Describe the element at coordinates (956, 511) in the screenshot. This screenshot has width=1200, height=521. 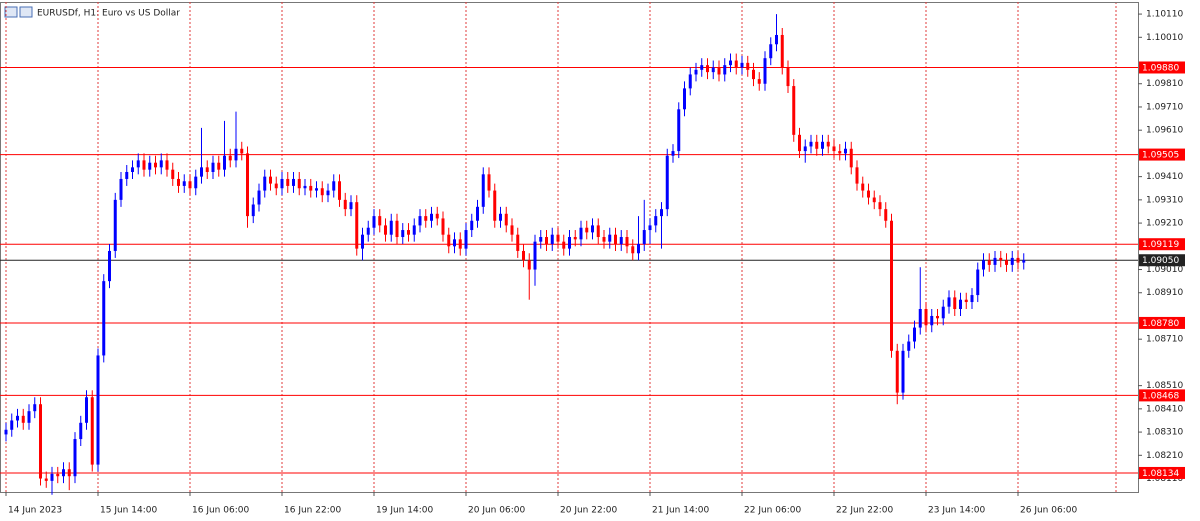
I see `x-tick-label: 23 Jun 14:00` at that location.